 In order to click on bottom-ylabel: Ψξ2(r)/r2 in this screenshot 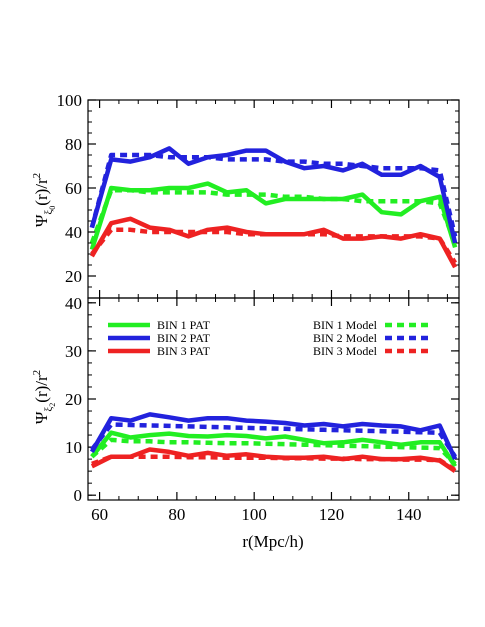, I will do `click(44, 397)`.